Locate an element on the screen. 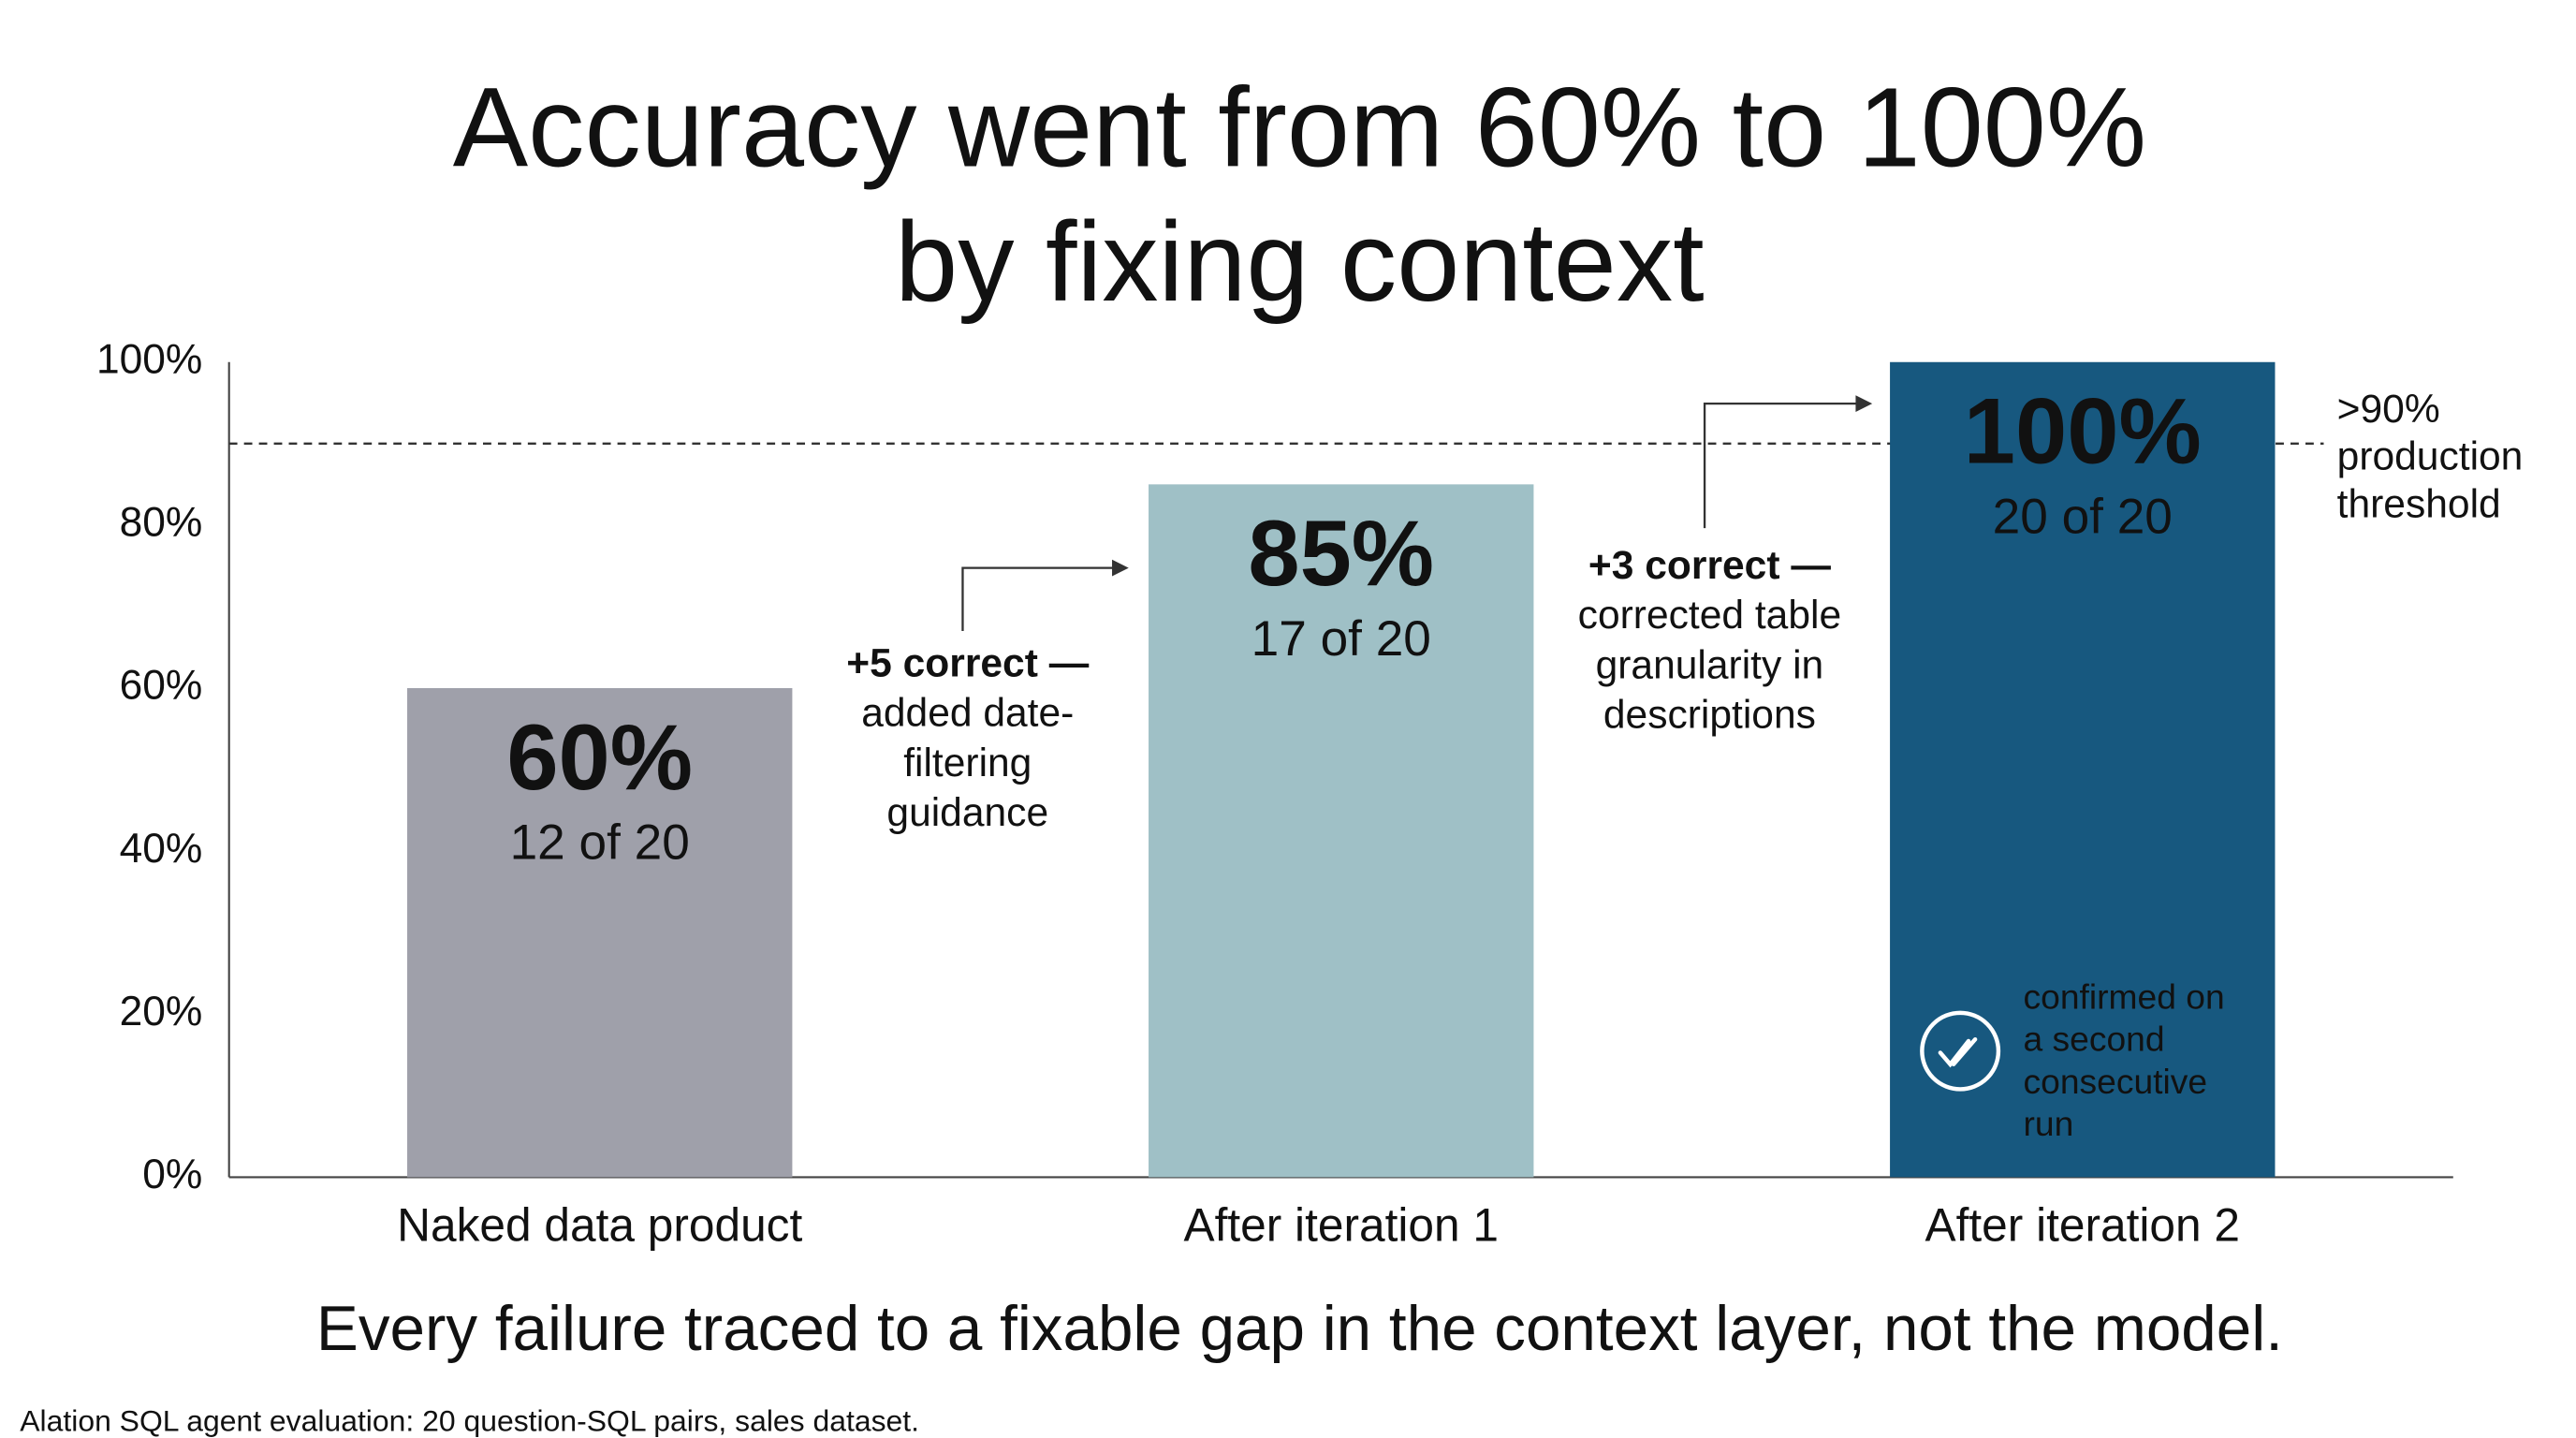 This screenshot has width=2576, height=1438. y-tick-label: 100% is located at coordinates (149, 359).